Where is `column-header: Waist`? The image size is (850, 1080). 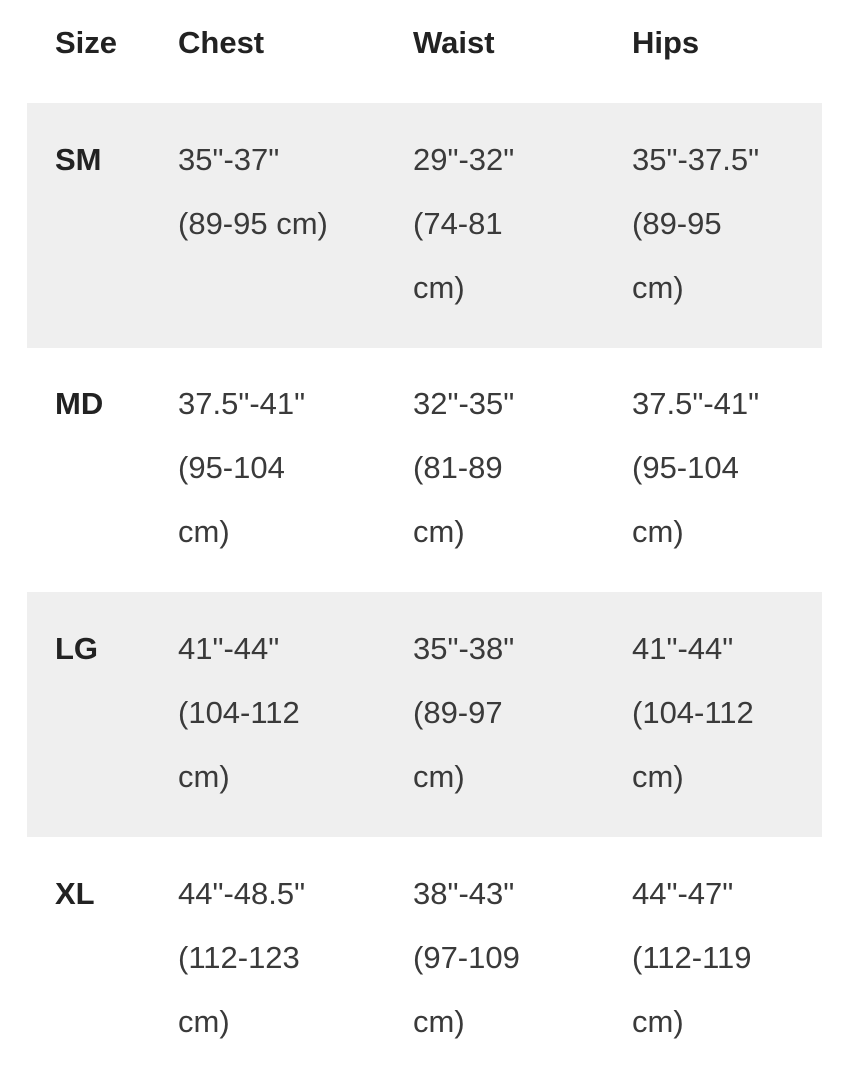
column-header: Waist is located at coordinates (454, 42).